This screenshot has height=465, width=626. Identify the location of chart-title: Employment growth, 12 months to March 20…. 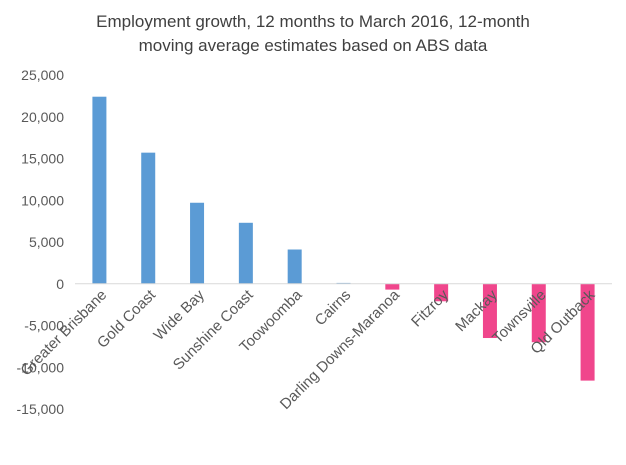
(313, 34).